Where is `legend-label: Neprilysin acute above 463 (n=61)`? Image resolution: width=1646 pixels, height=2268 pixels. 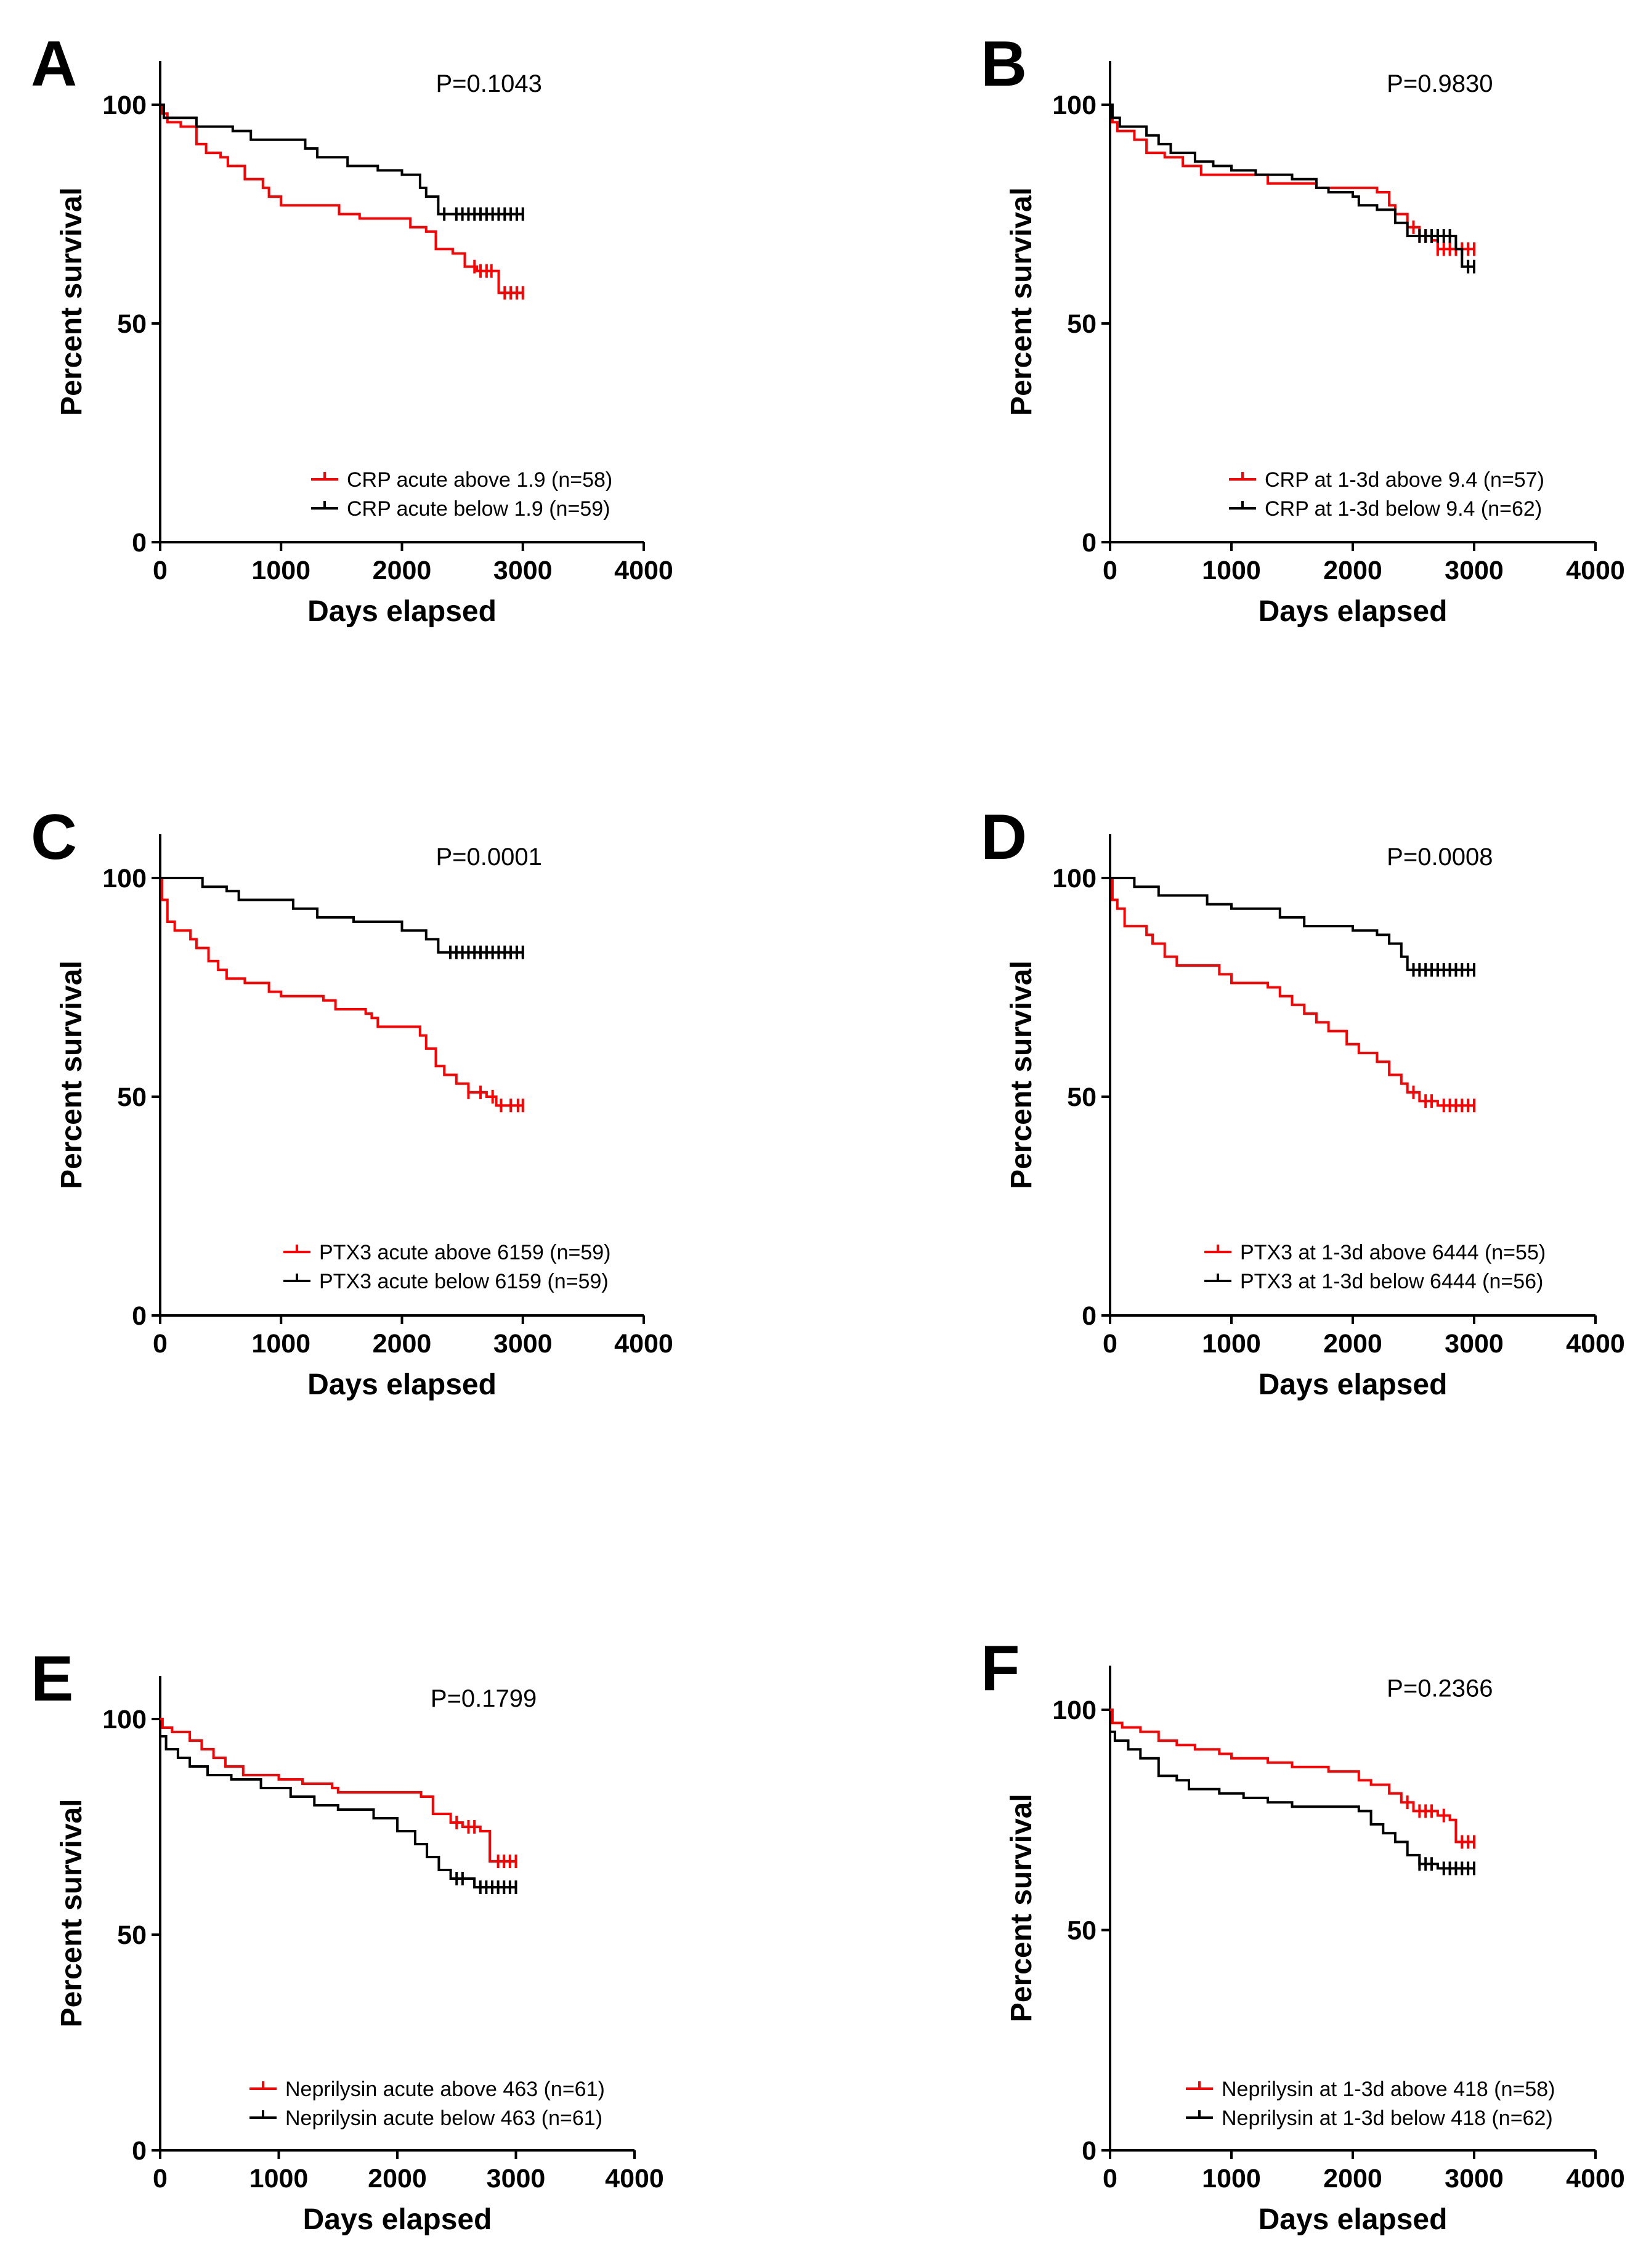 legend-label: Neprilysin acute above 463 (n=61) is located at coordinates (445, 2089).